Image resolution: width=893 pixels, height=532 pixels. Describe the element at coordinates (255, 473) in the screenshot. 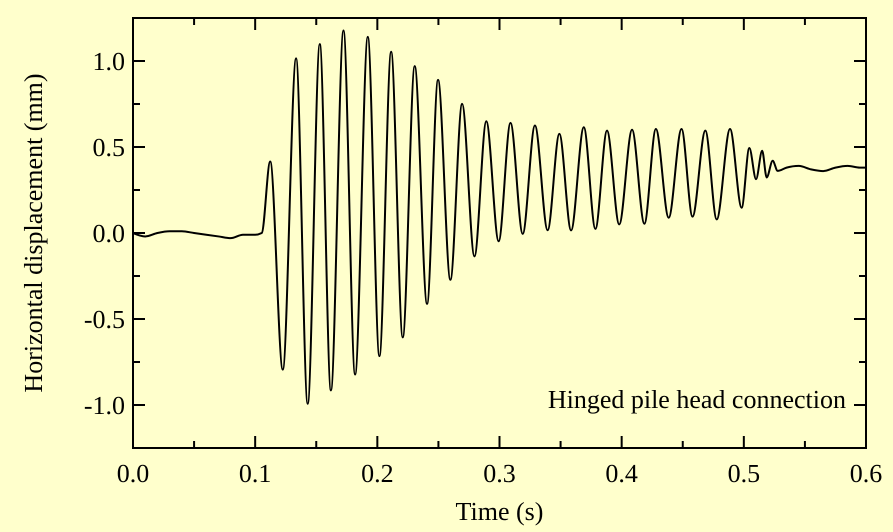

I see `x-tick-label: 0.1` at that location.